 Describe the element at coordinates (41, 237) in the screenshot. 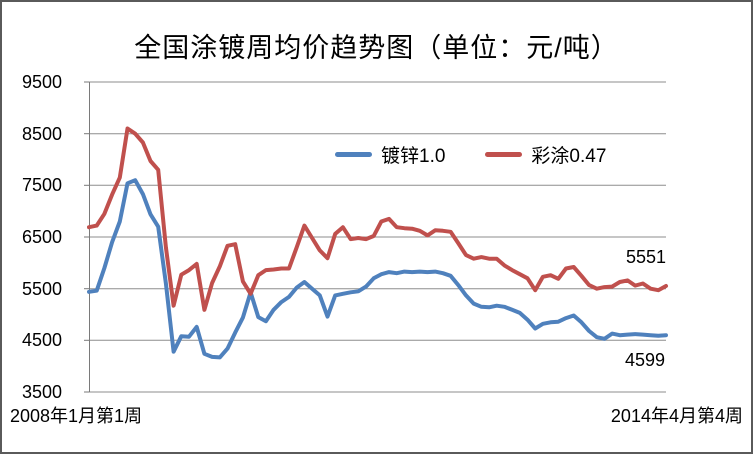

I see `y-tick-label: 6500` at that location.